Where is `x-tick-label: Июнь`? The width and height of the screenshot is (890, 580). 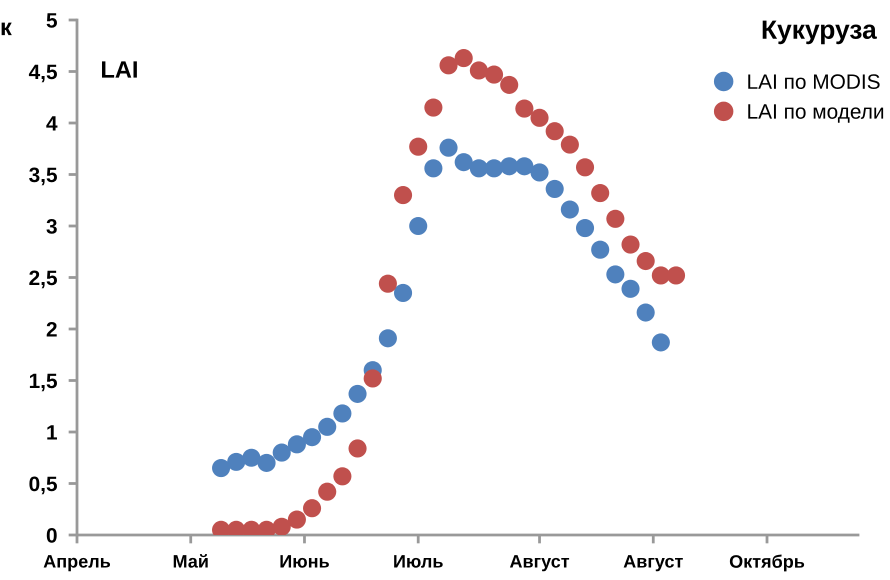
x-tick-label: Июнь is located at coordinates (304, 561).